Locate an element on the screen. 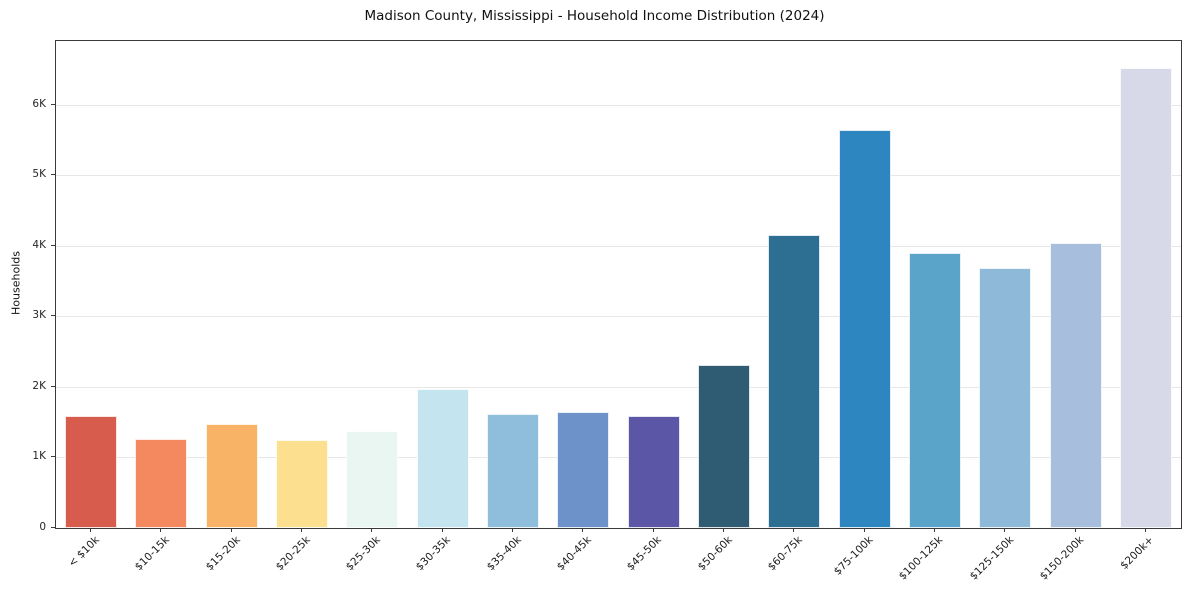 The image size is (1189, 590). bar--75-100k is located at coordinates (864, 328).